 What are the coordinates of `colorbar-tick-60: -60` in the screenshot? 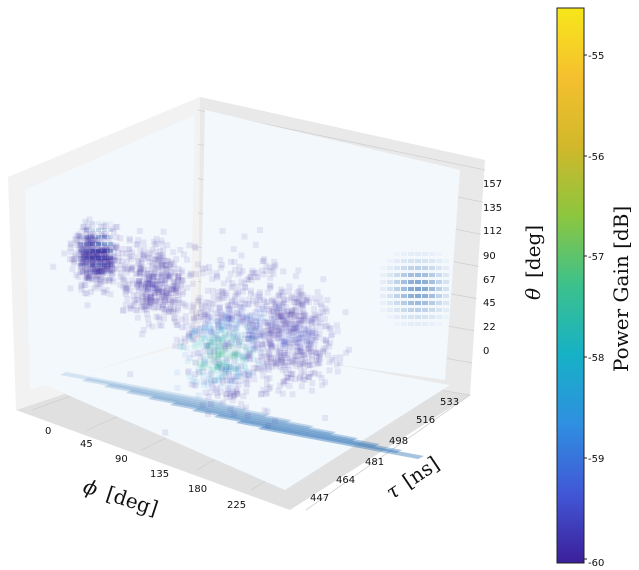 It's located at (596, 563).